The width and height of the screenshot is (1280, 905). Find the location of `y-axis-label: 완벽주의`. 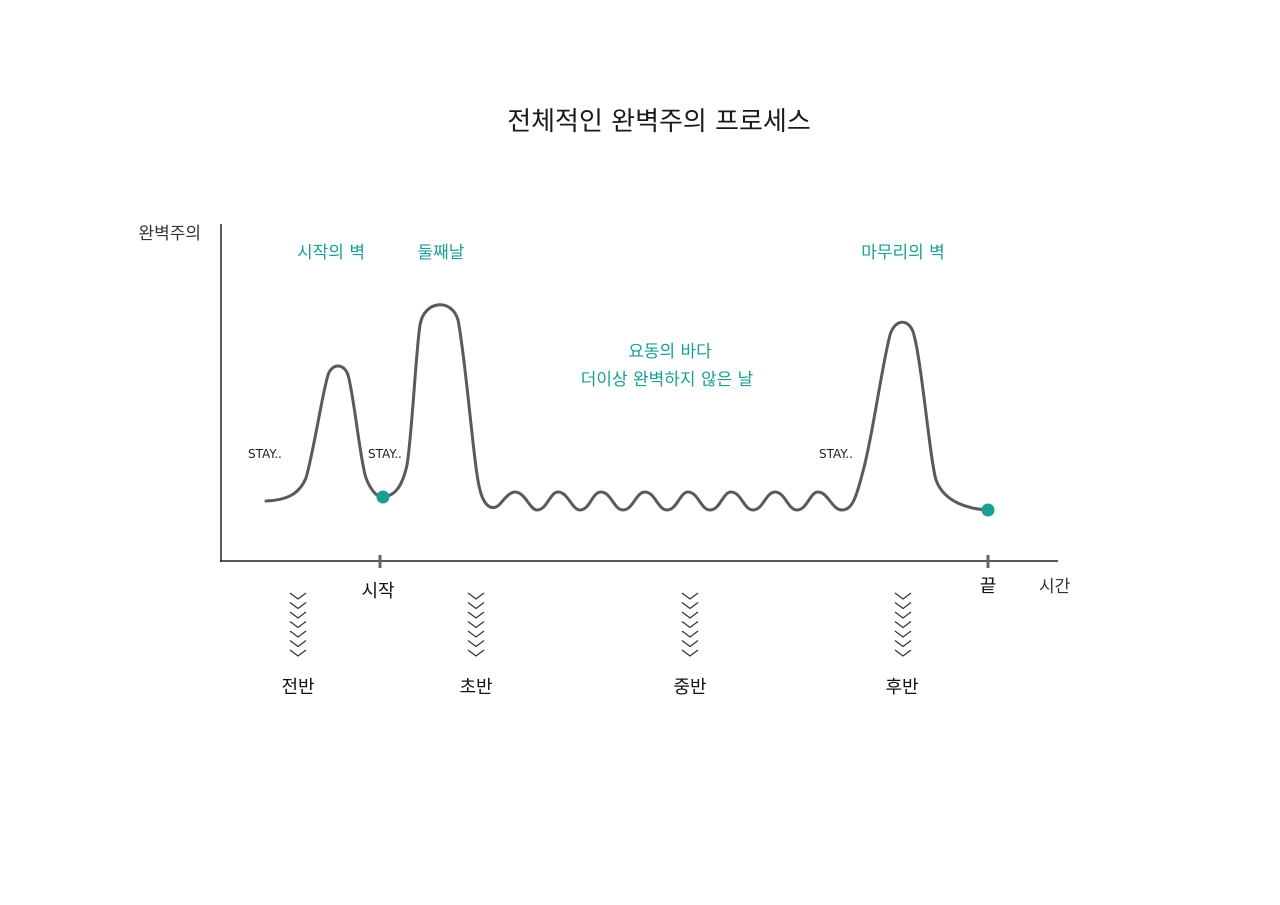

y-axis-label: 완벽주의 is located at coordinates (169, 234).